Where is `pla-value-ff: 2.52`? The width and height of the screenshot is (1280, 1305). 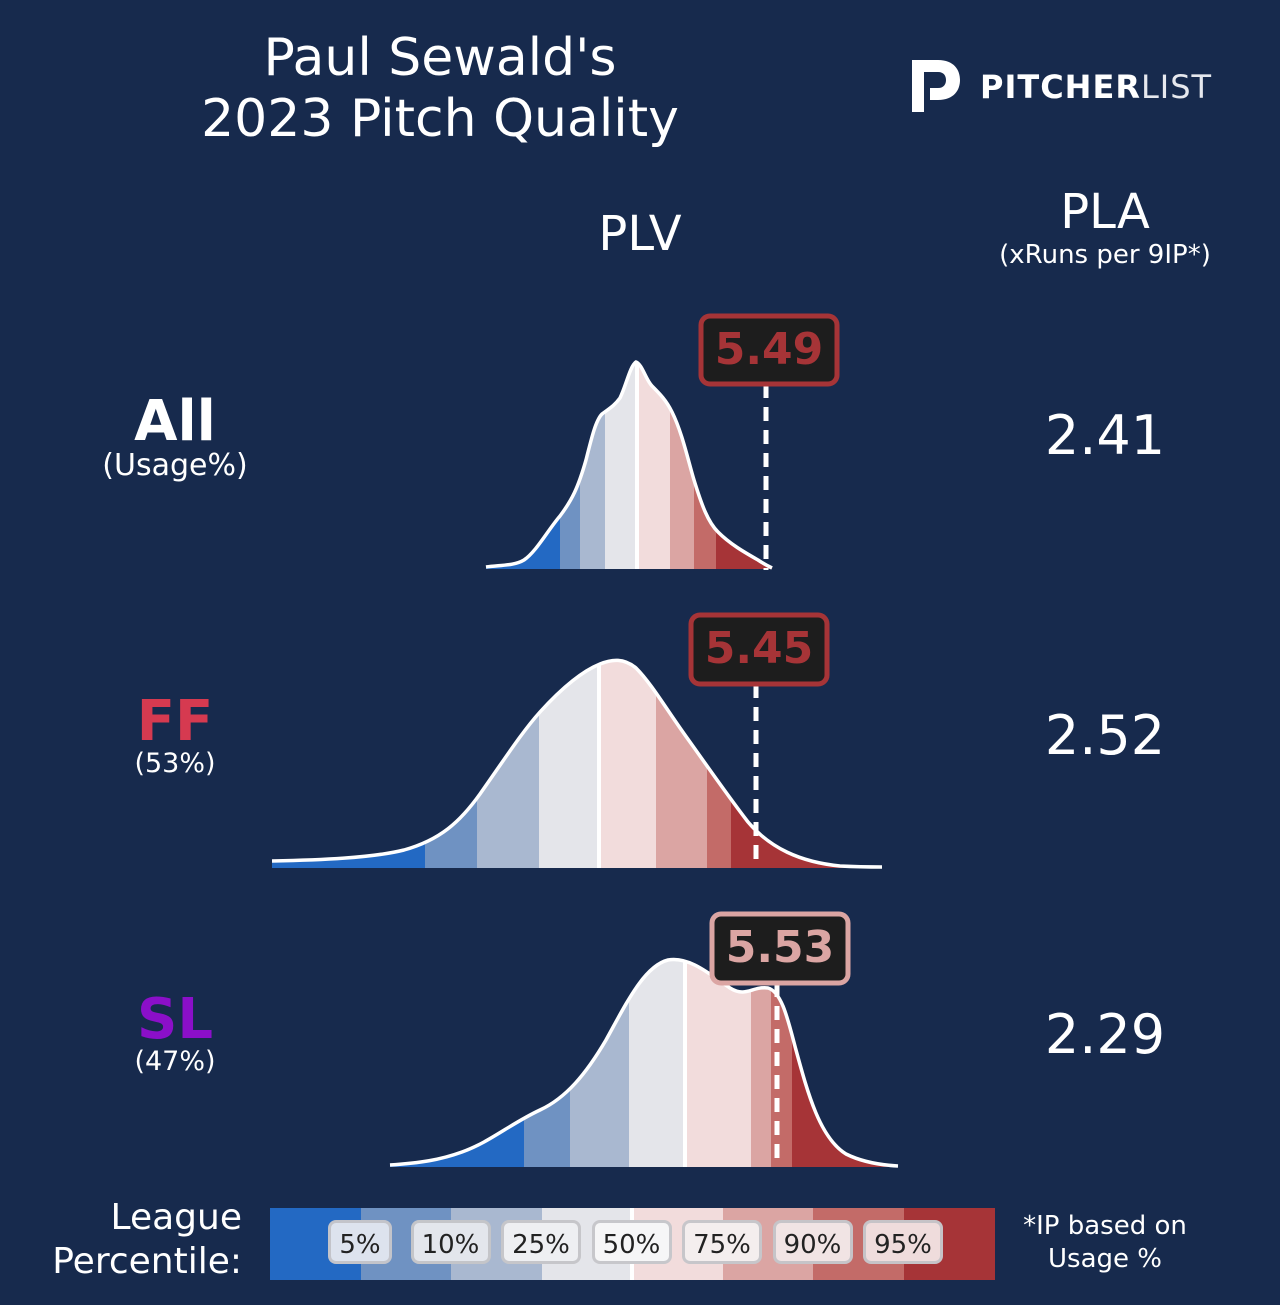 pla-value-ff: 2.52 is located at coordinates (1105, 735).